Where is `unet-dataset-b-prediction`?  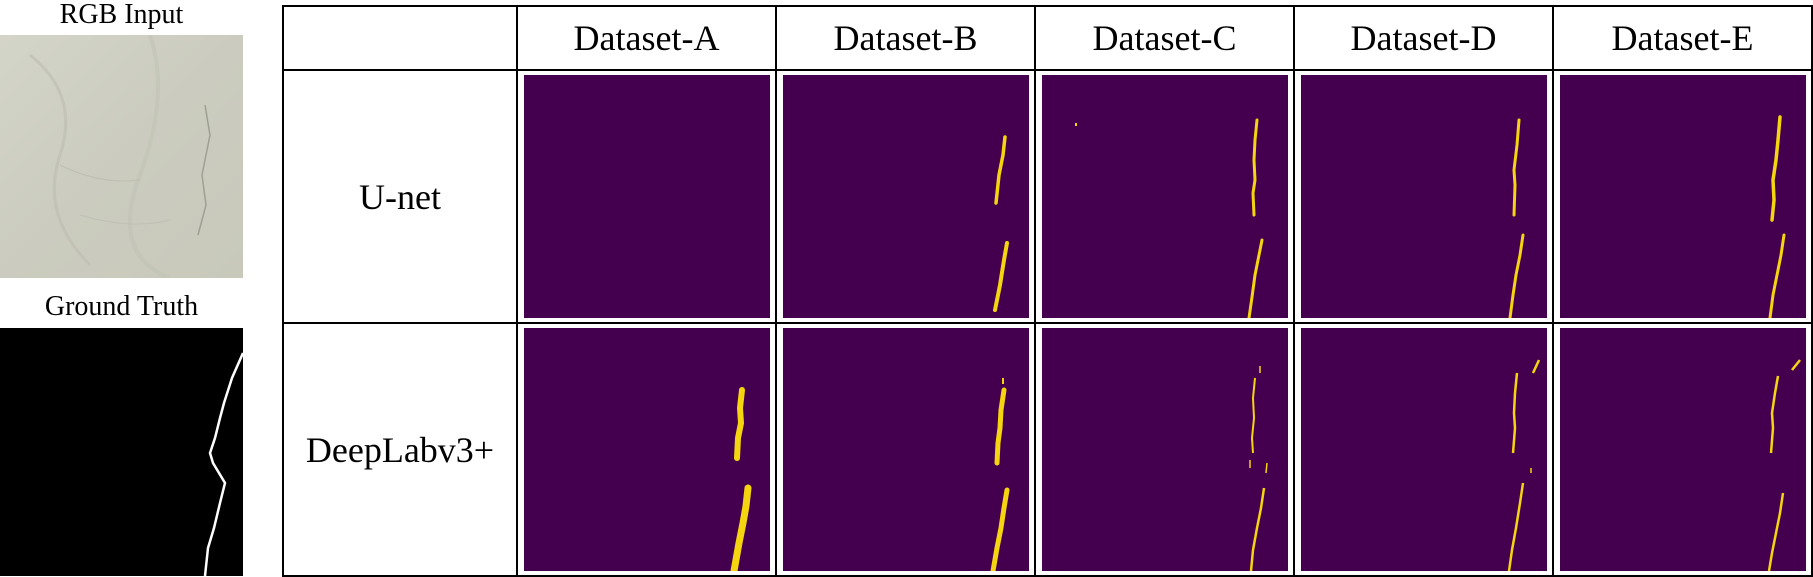 unet-dataset-b-prediction is located at coordinates (905, 196).